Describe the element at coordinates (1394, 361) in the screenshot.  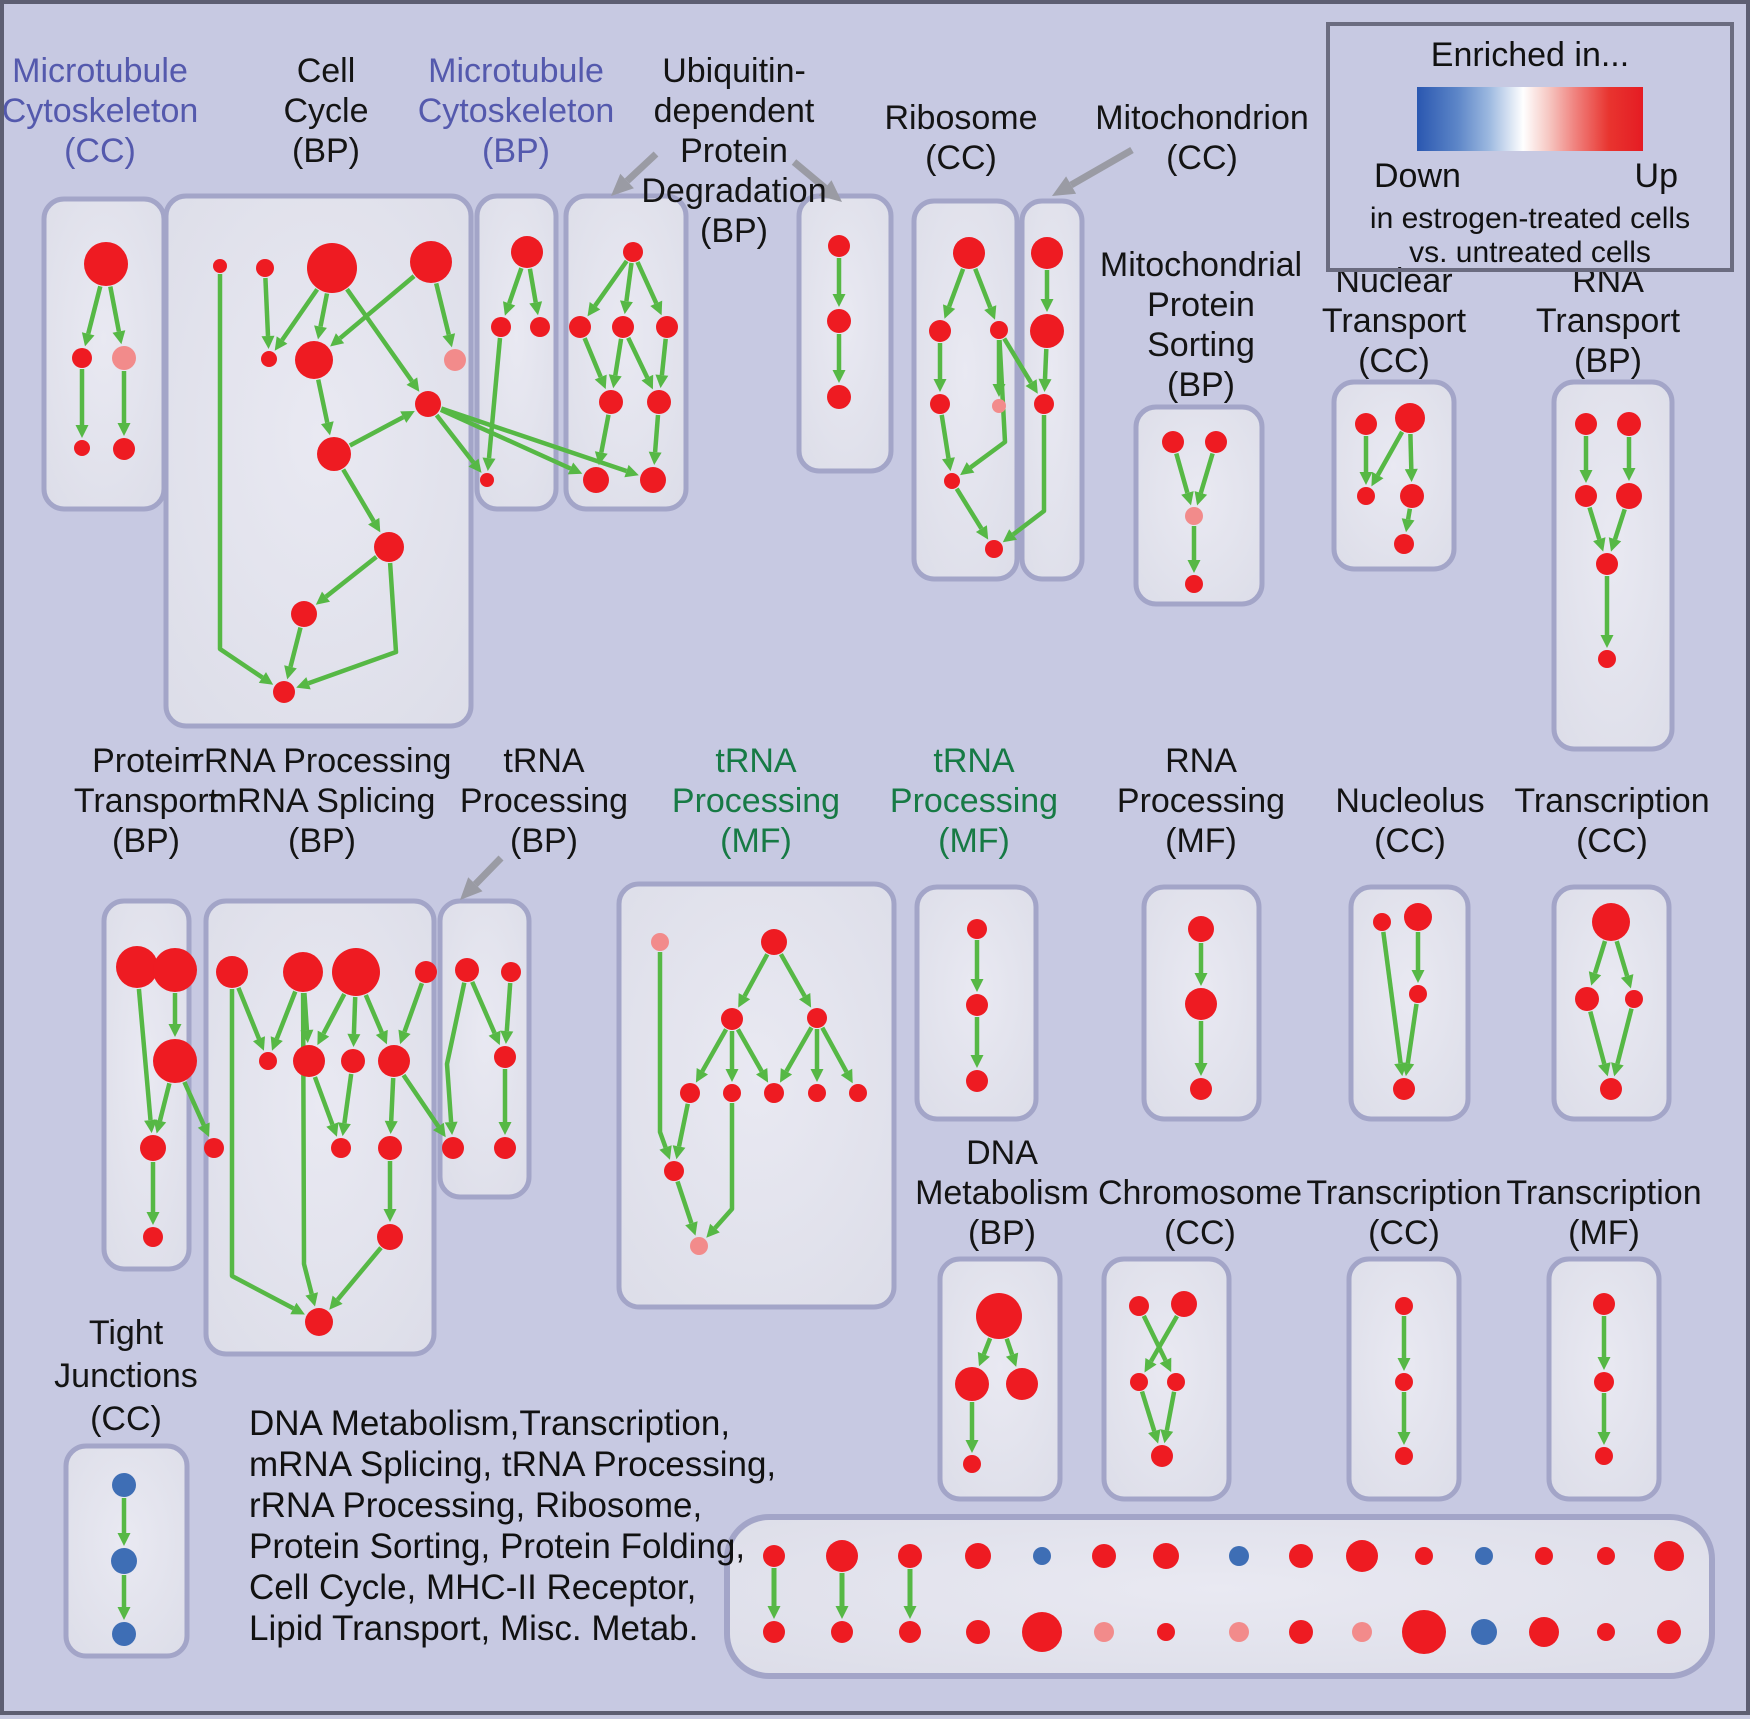
I see `cluster-label-nuclear-transport: (CC)` at that location.